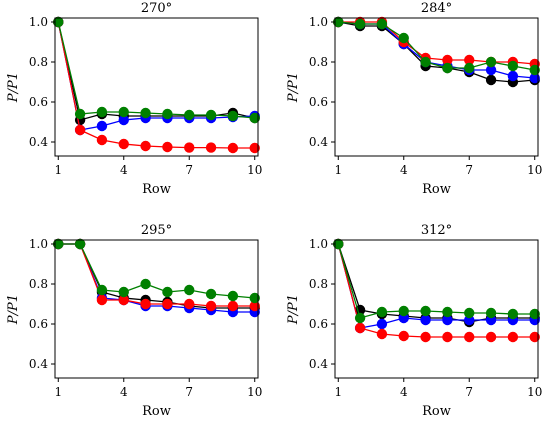  Describe the element at coordinates (156, 230) in the screenshot. I see `chart-title: 295°` at that location.